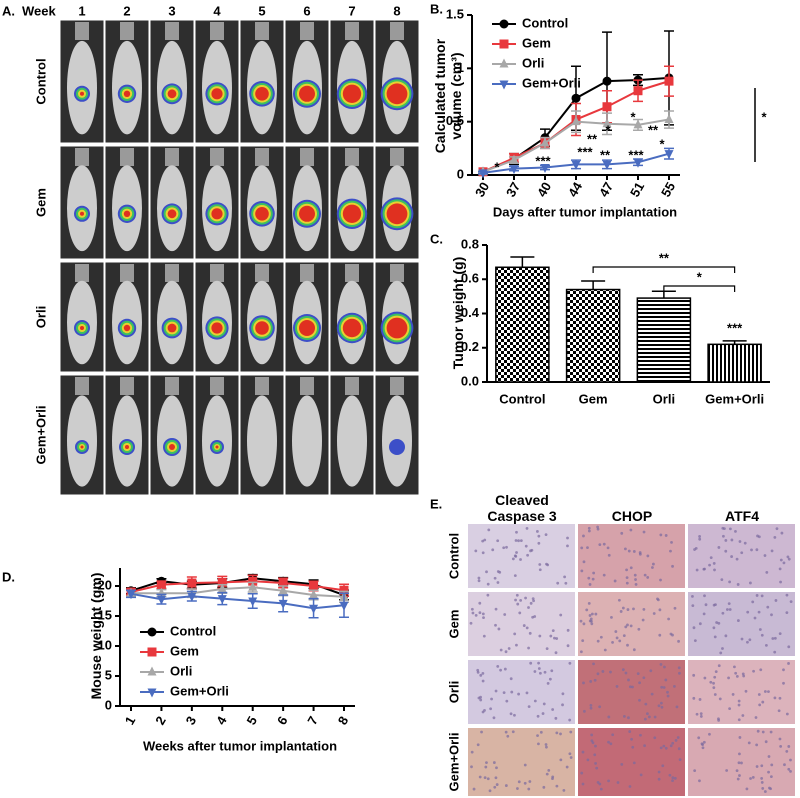  Describe the element at coordinates (397, 328) in the screenshot. I see `signal-blob` at that location.